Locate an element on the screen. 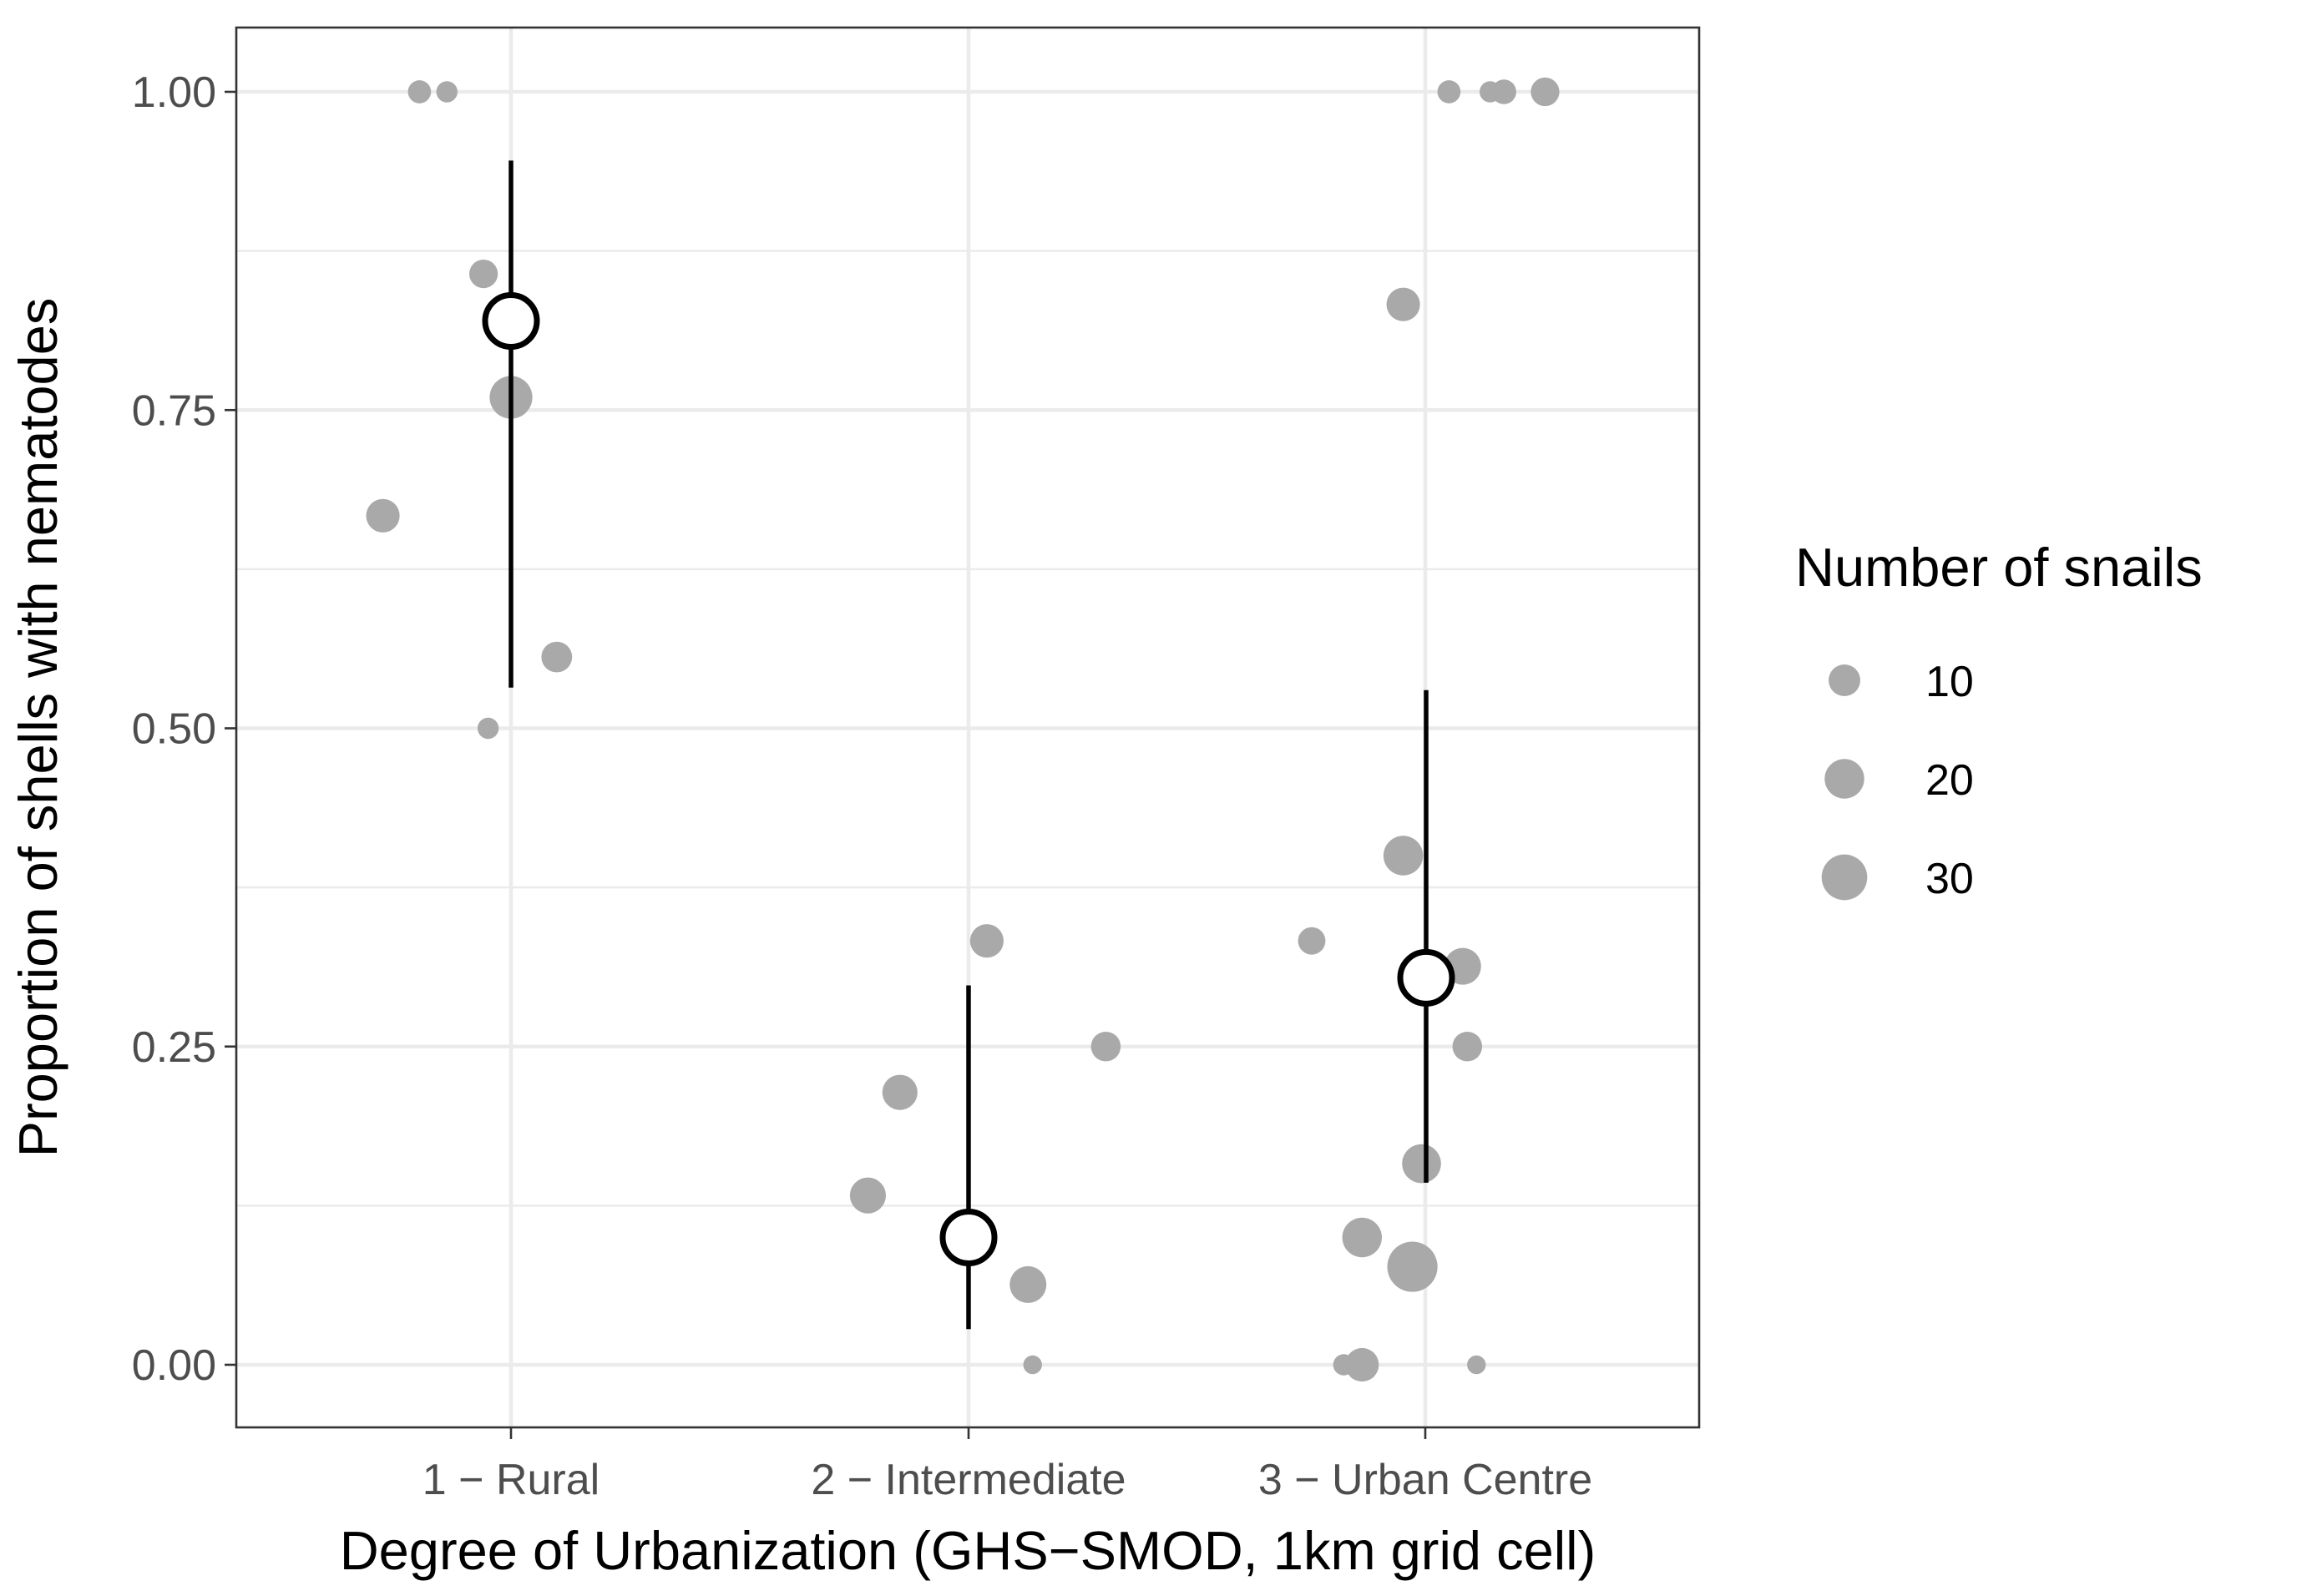 This screenshot has height=1596, width=2302. legend-label: 20 is located at coordinates (1949, 780).